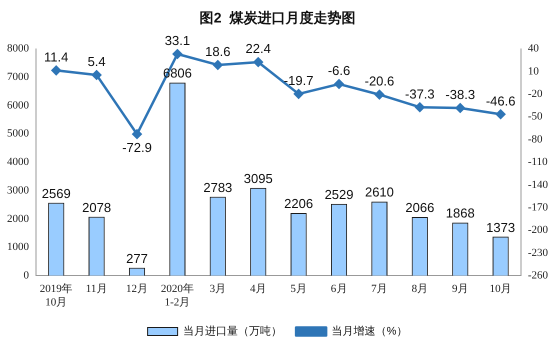 The width and height of the screenshot is (559, 347). What do you see at coordinates (18, 190) in the screenshot?
I see `y-tick-label: 3000` at bounding box center [18, 190].